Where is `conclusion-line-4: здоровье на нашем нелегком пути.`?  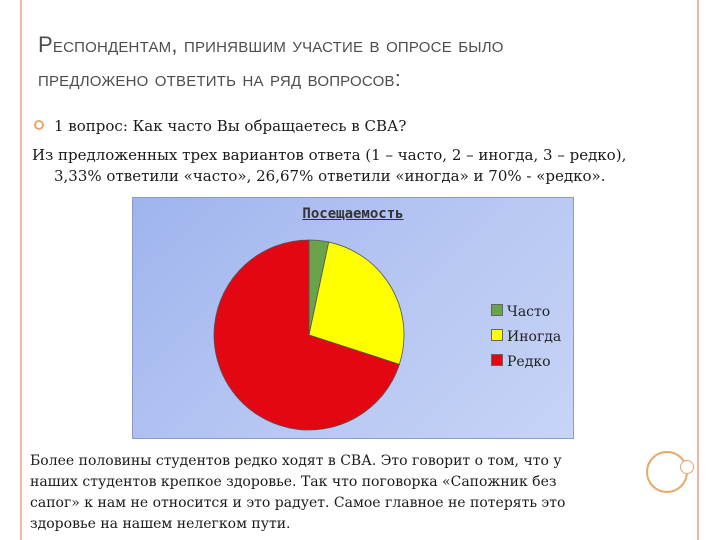
conclusion-line-4: здоровье на нашем нелегком пути. is located at coordinates (160, 524).